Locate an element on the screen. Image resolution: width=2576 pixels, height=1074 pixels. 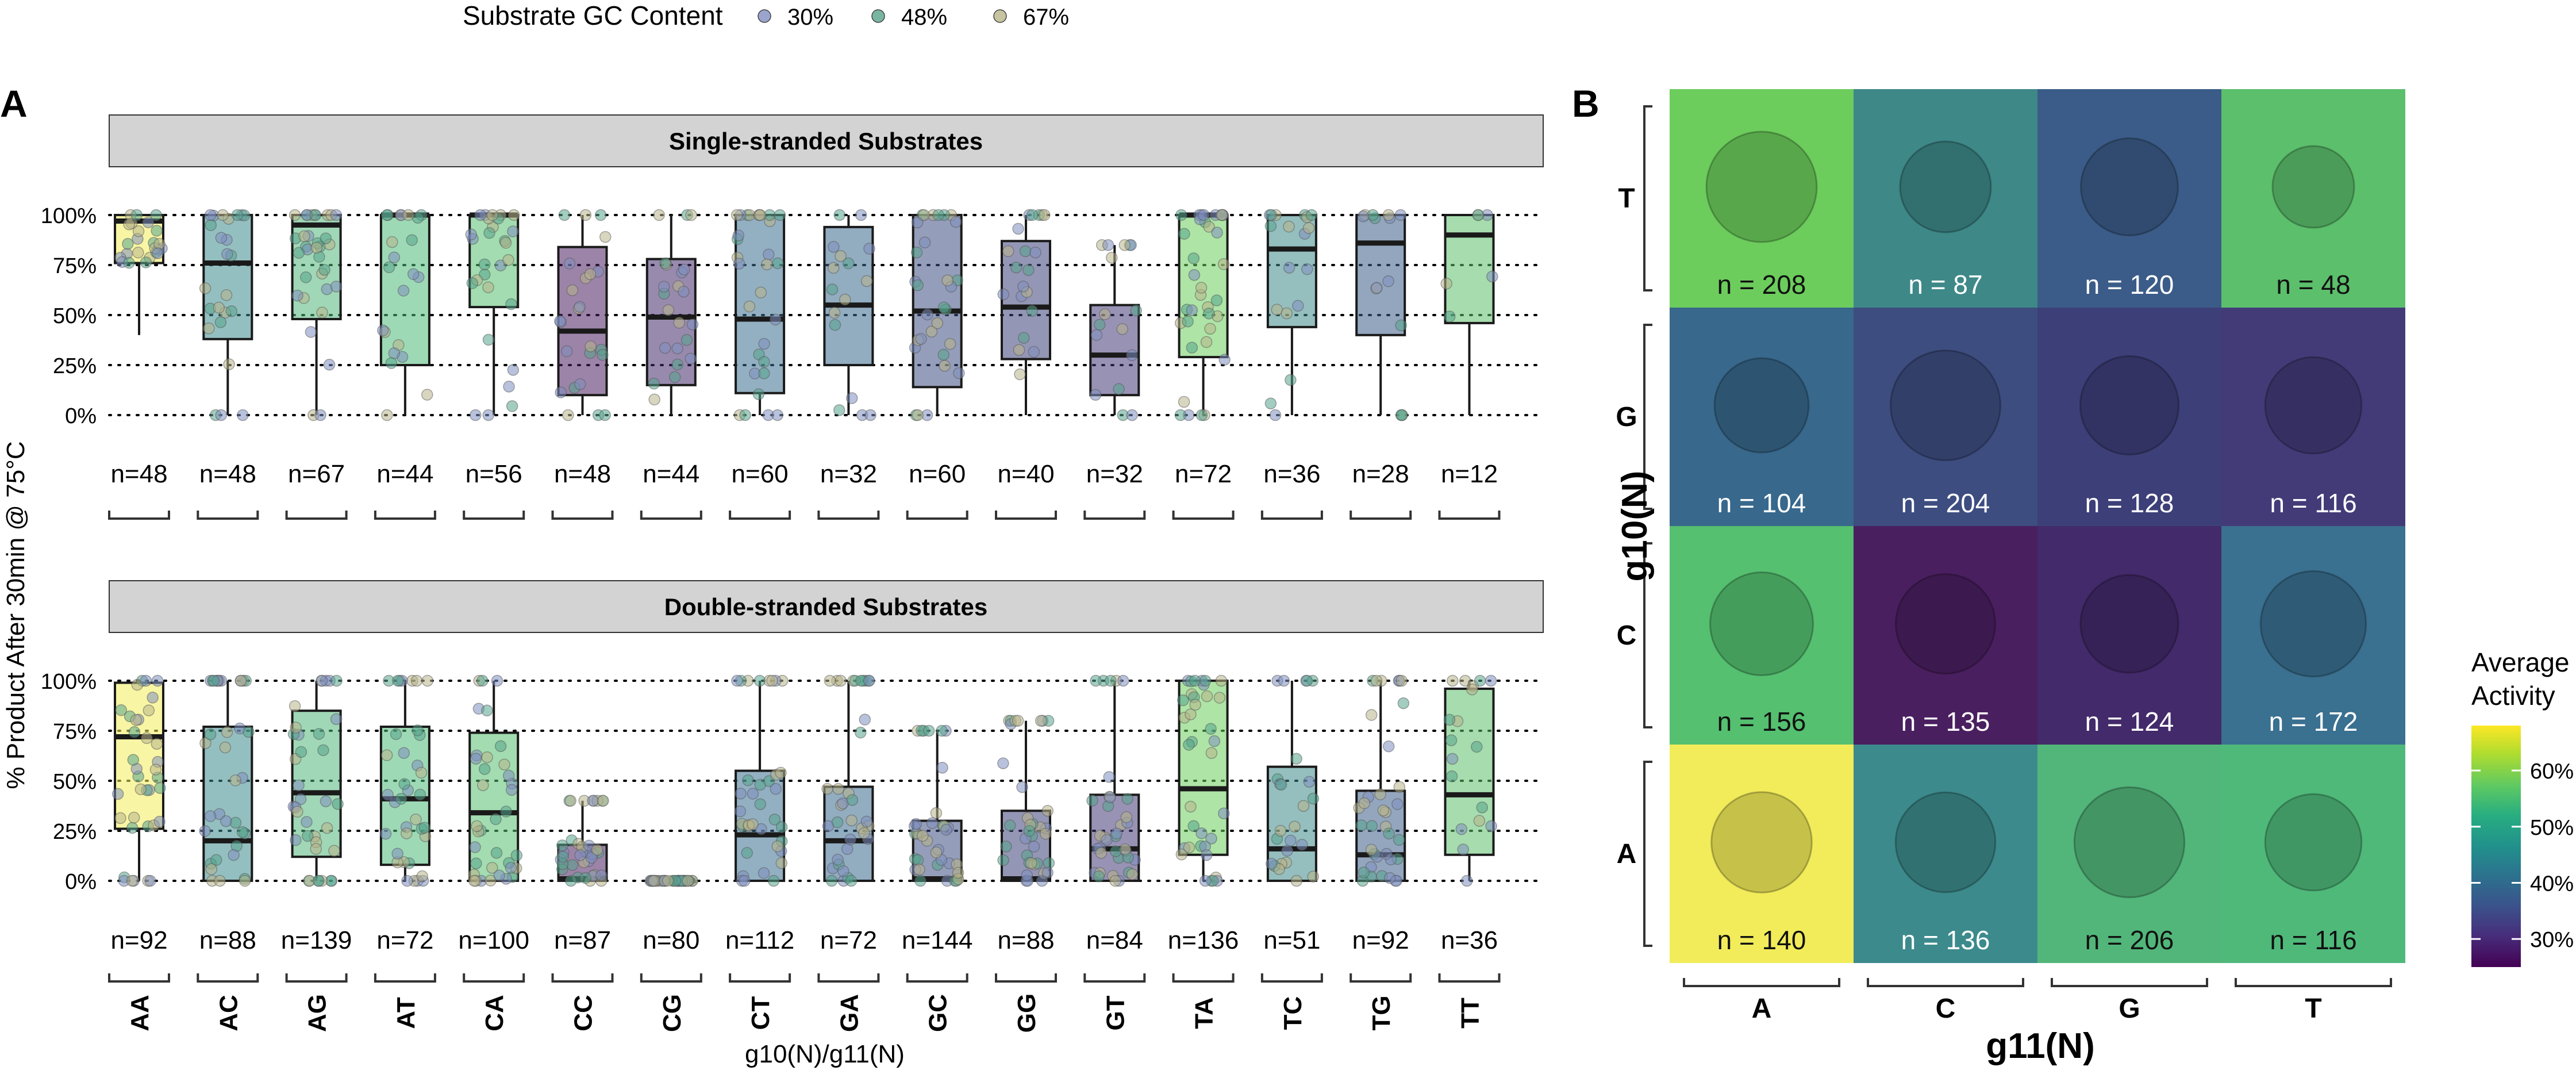
n-label-AT: n=72 is located at coordinates (404, 940).